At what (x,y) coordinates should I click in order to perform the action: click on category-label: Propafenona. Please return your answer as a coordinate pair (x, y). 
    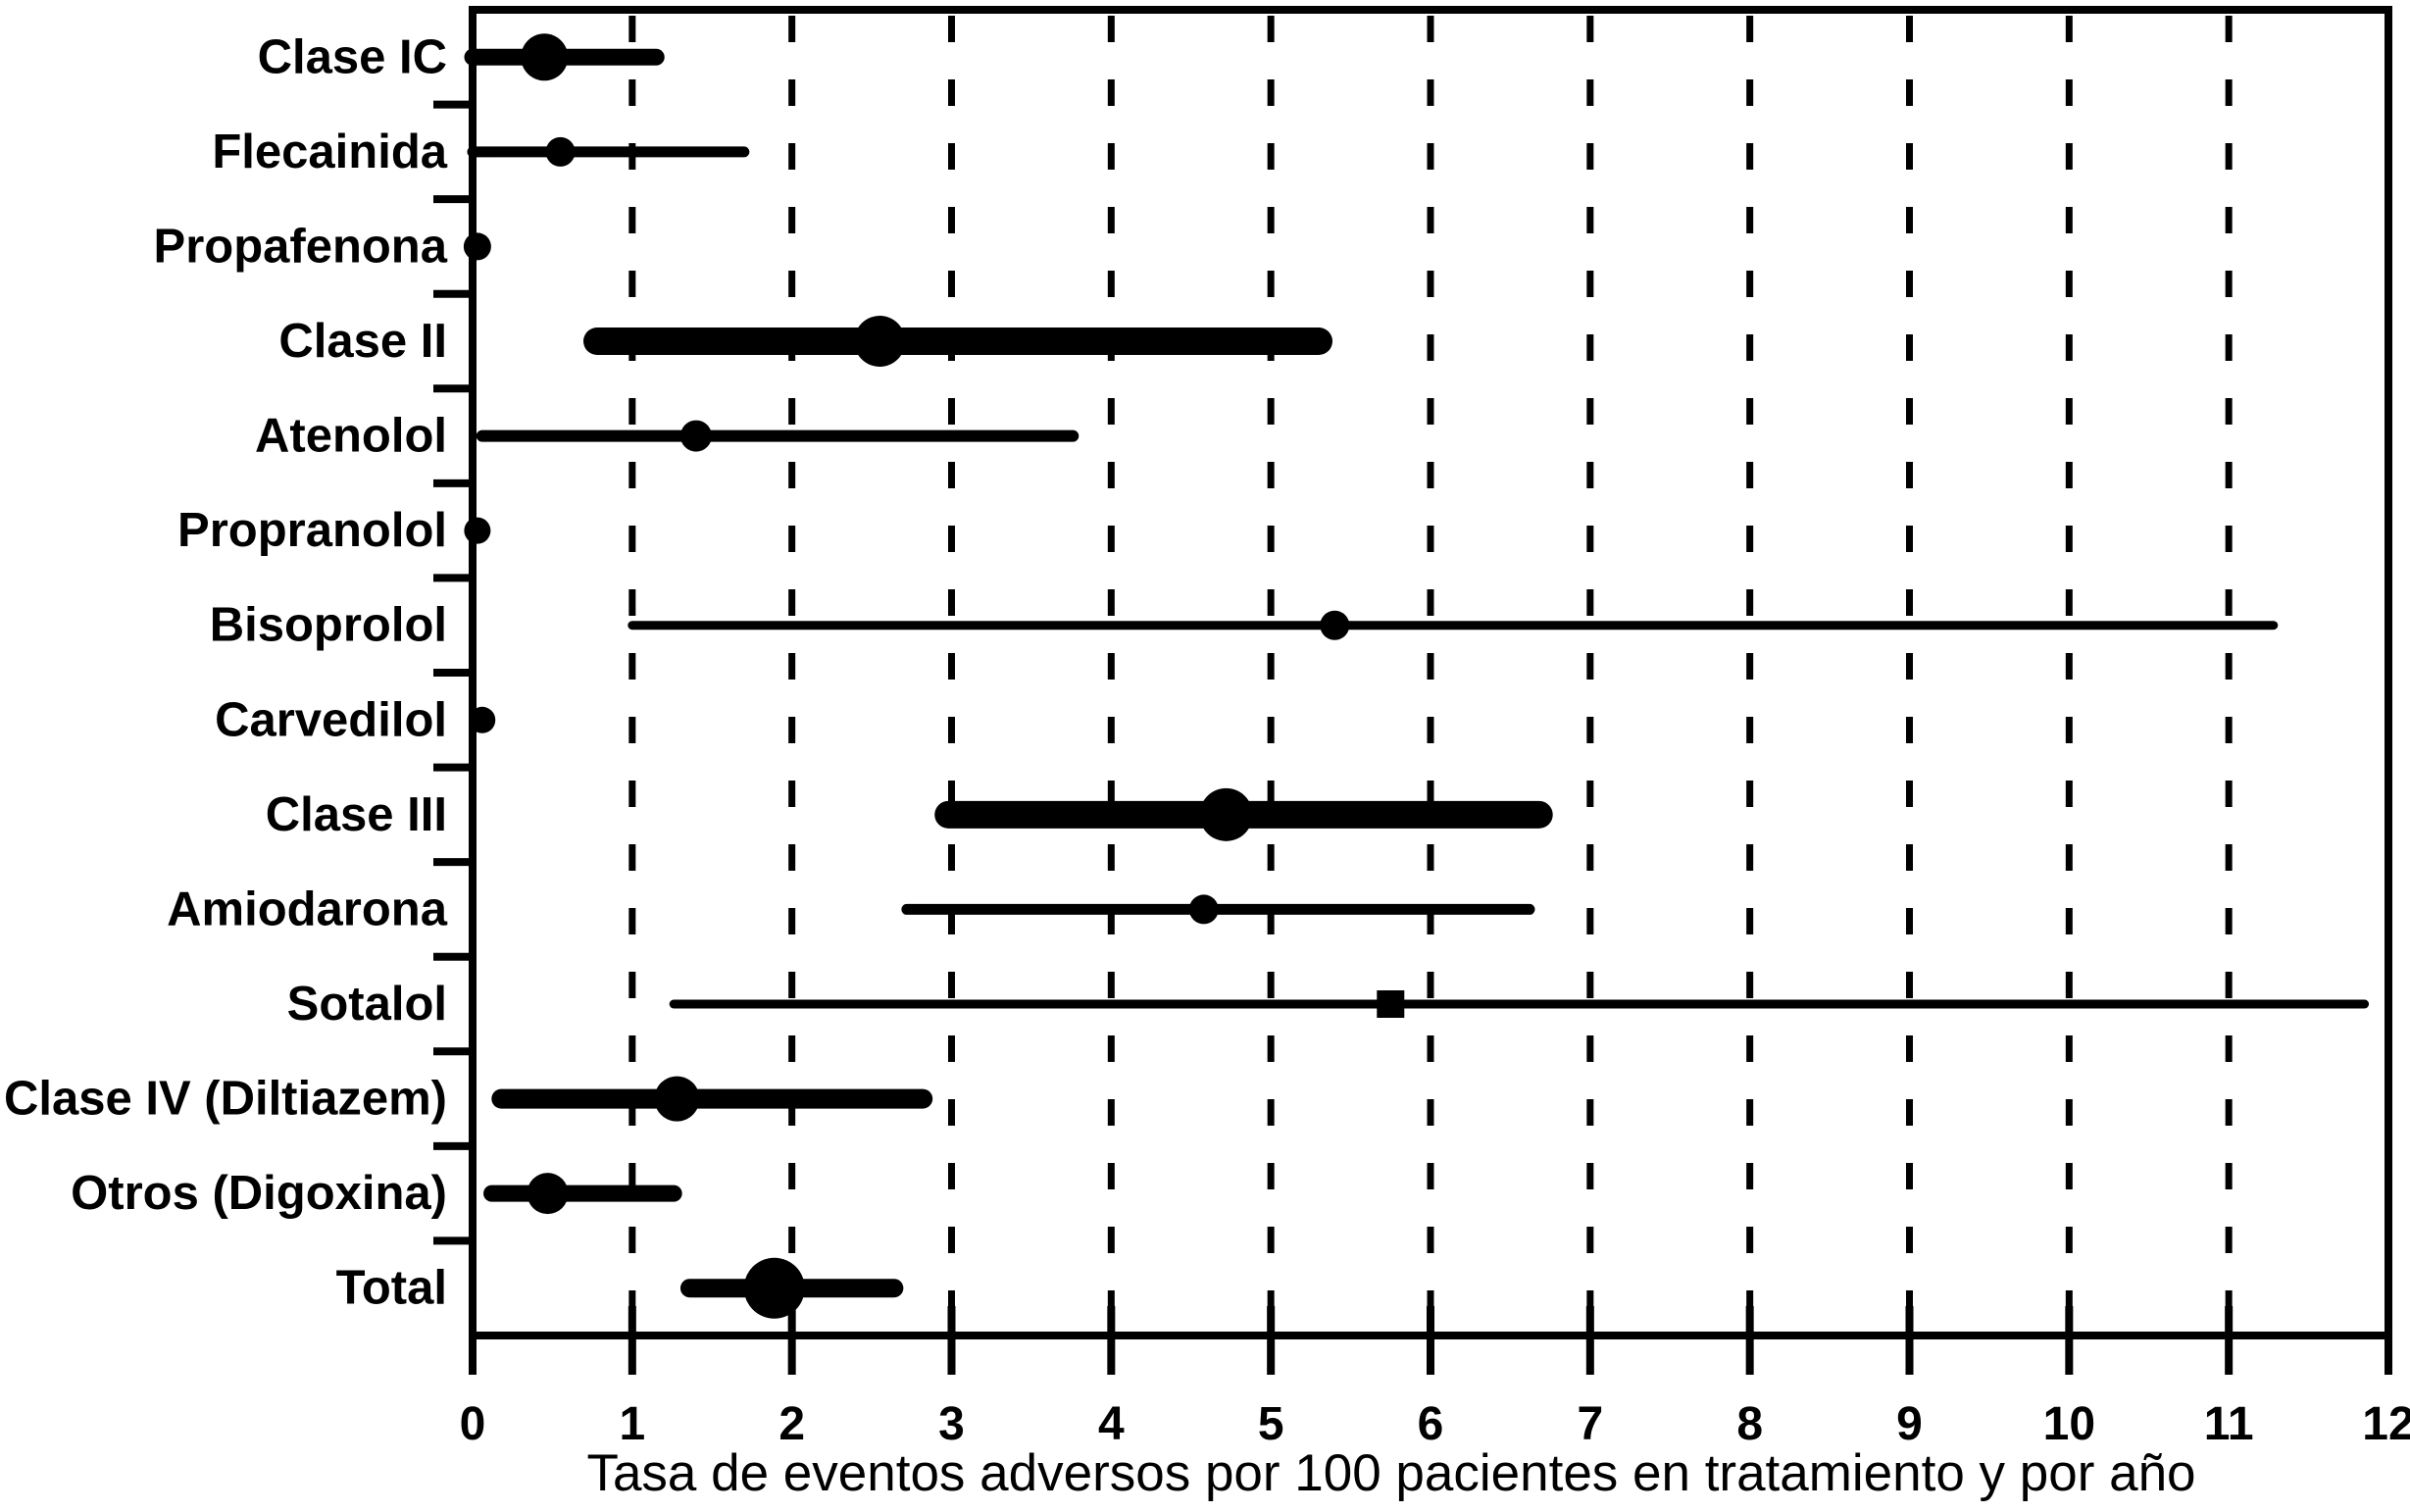
    Looking at the image, I should click on (301, 246).